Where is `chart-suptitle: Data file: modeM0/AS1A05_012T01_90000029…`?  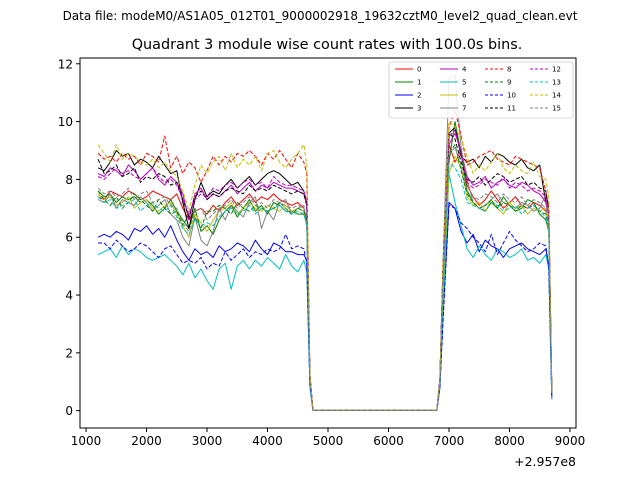
chart-suptitle: Data file: modeM0/AS1A05_012T01_90000029… is located at coordinates (320, 16).